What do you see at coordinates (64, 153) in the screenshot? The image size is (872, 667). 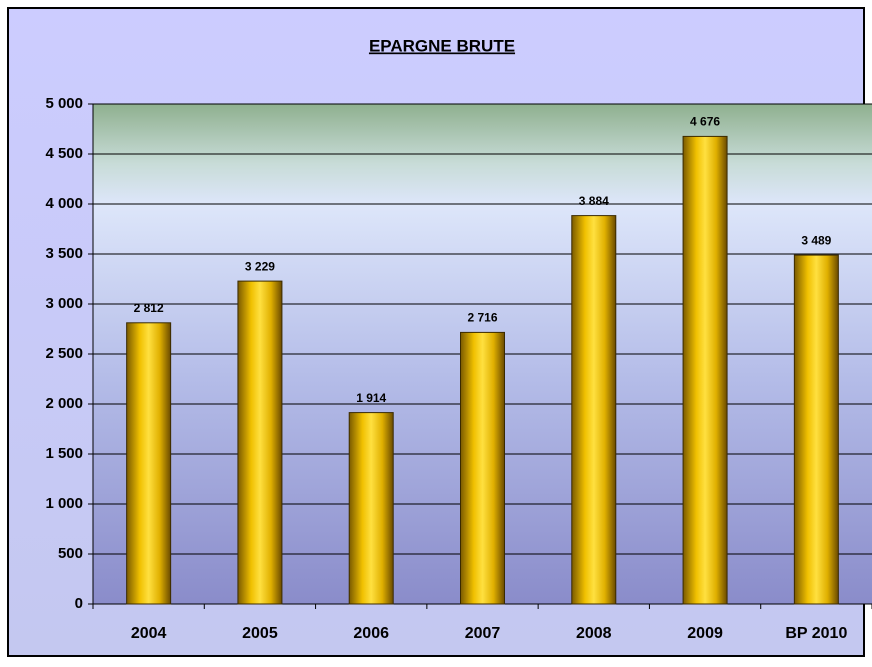 I see `y-tick-label: 4 500` at bounding box center [64, 153].